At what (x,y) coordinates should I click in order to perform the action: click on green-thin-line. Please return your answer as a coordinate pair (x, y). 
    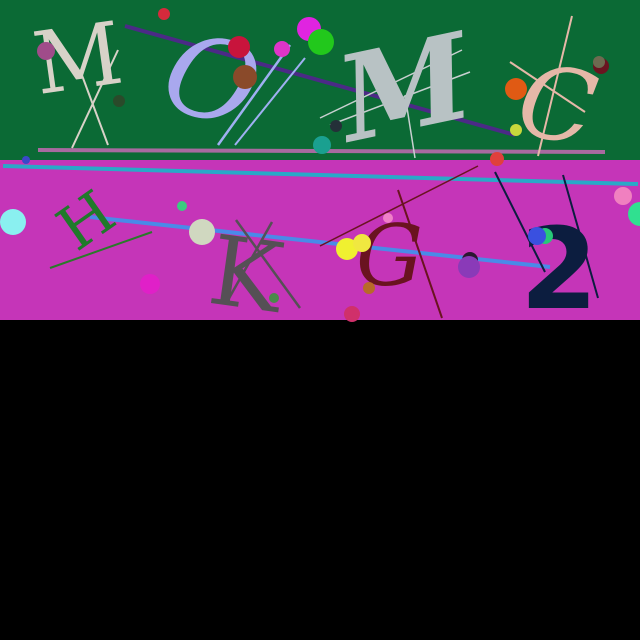
    Looking at the image, I should click on (101, 250).